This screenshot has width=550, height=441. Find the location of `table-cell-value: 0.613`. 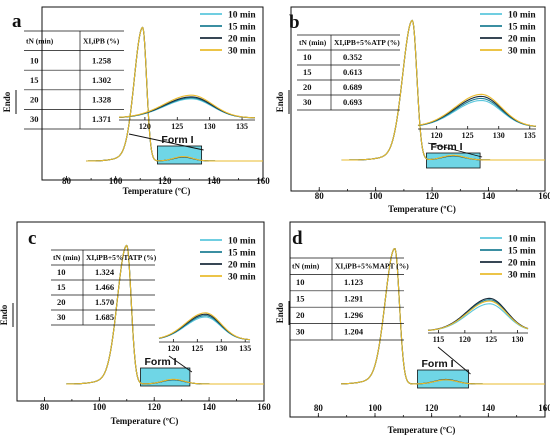

table-cell-value: 0.613 is located at coordinates (352, 72).